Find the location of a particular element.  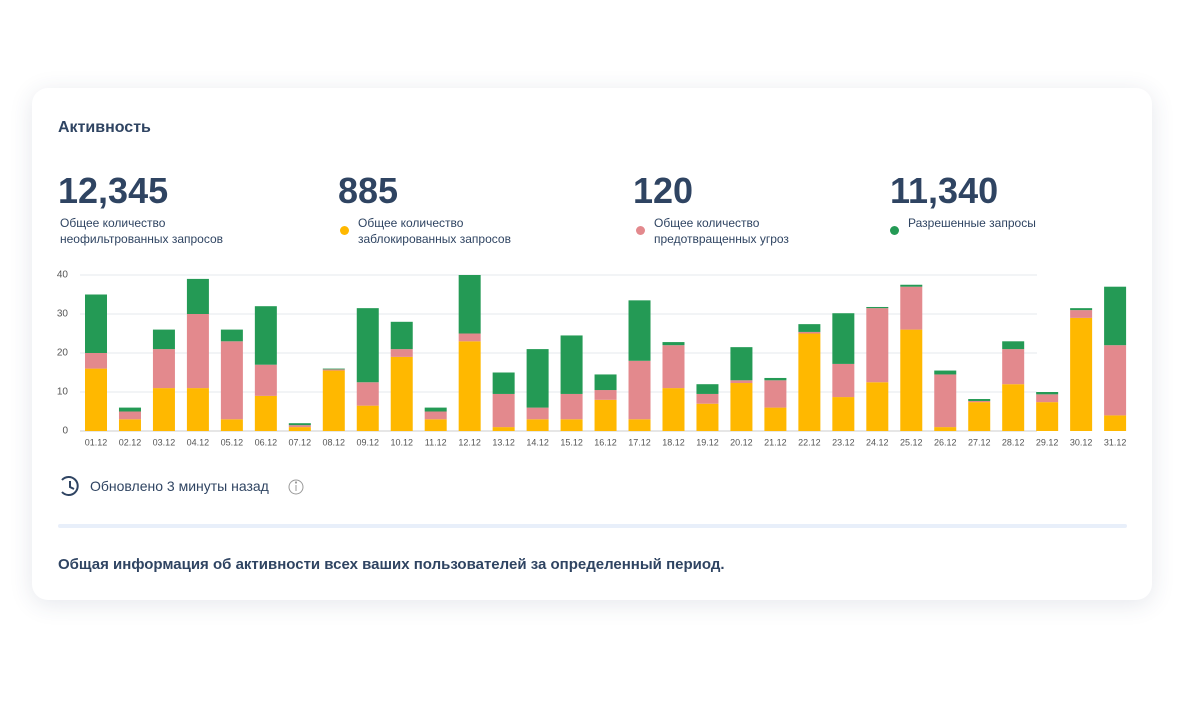

x-tick-label: 13.12 is located at coordinates (503, 442).